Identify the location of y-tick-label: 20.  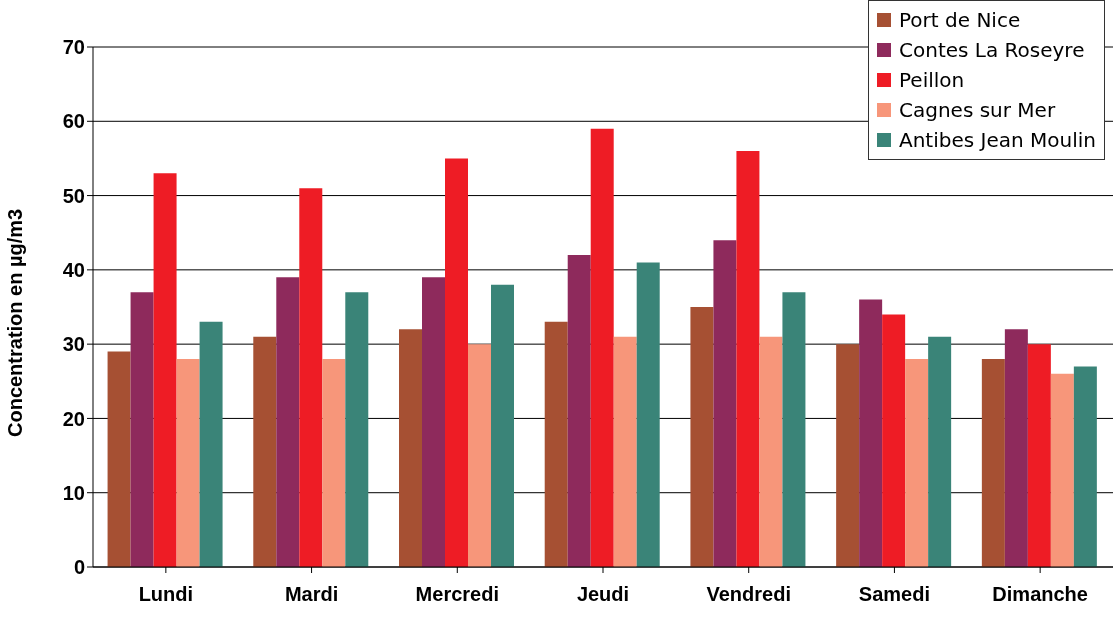
(73, 418).